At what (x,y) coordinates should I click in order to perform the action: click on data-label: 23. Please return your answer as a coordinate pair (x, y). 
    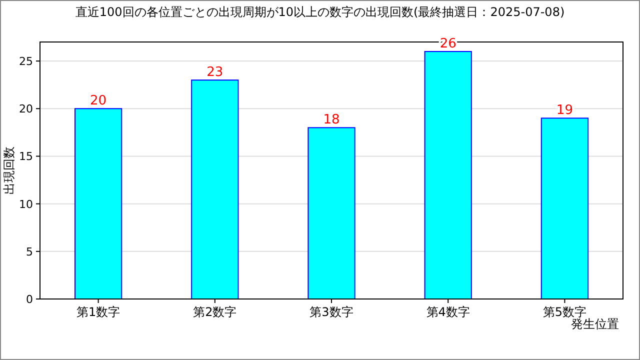
    Looking at the image, I should click on (215, 72).